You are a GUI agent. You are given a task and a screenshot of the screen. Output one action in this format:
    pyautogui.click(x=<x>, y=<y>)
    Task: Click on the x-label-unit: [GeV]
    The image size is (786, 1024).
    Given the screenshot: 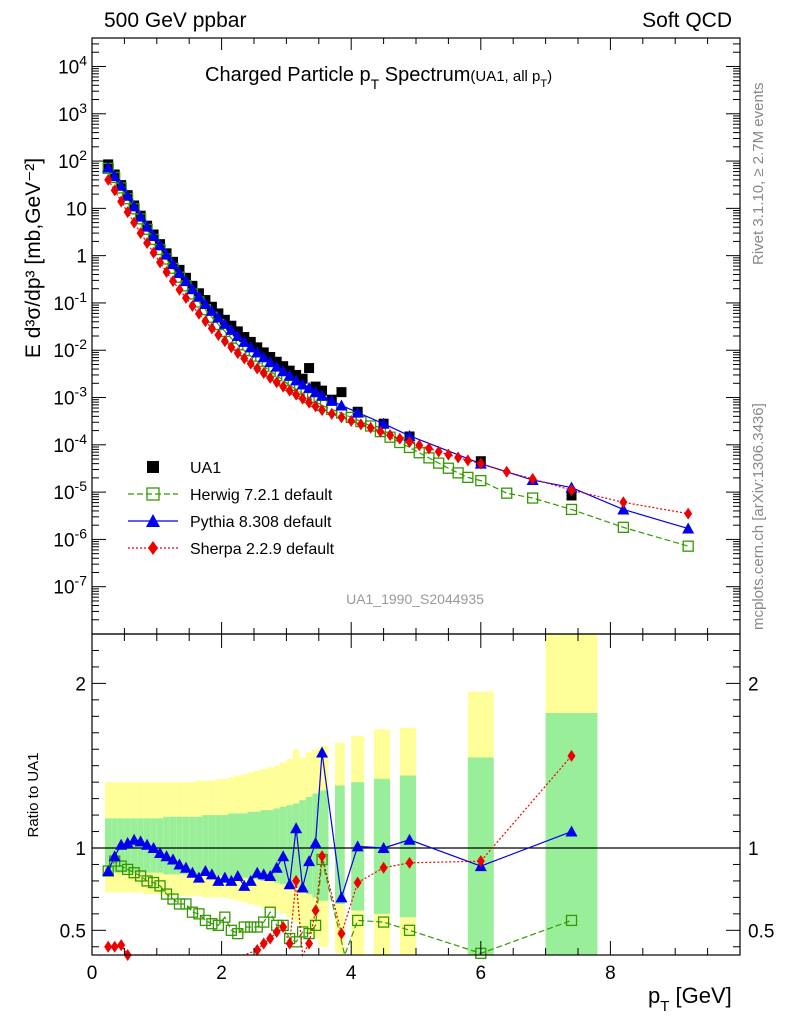 What is the action you would take?
    pyautogui.click(x=700, y=995)
    